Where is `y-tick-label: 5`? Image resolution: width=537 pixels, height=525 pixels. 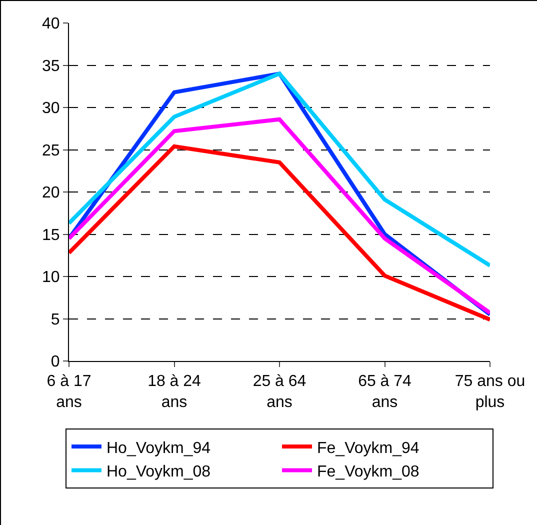
y-tick-label: 5 is located at coordinates (55, 319).